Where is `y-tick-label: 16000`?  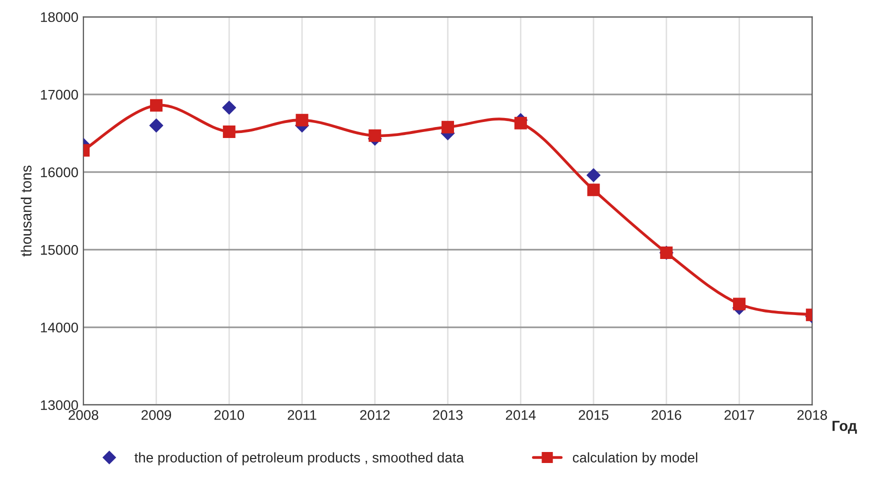 y-tick-label: 16000 is located at coordinates (59, 172).